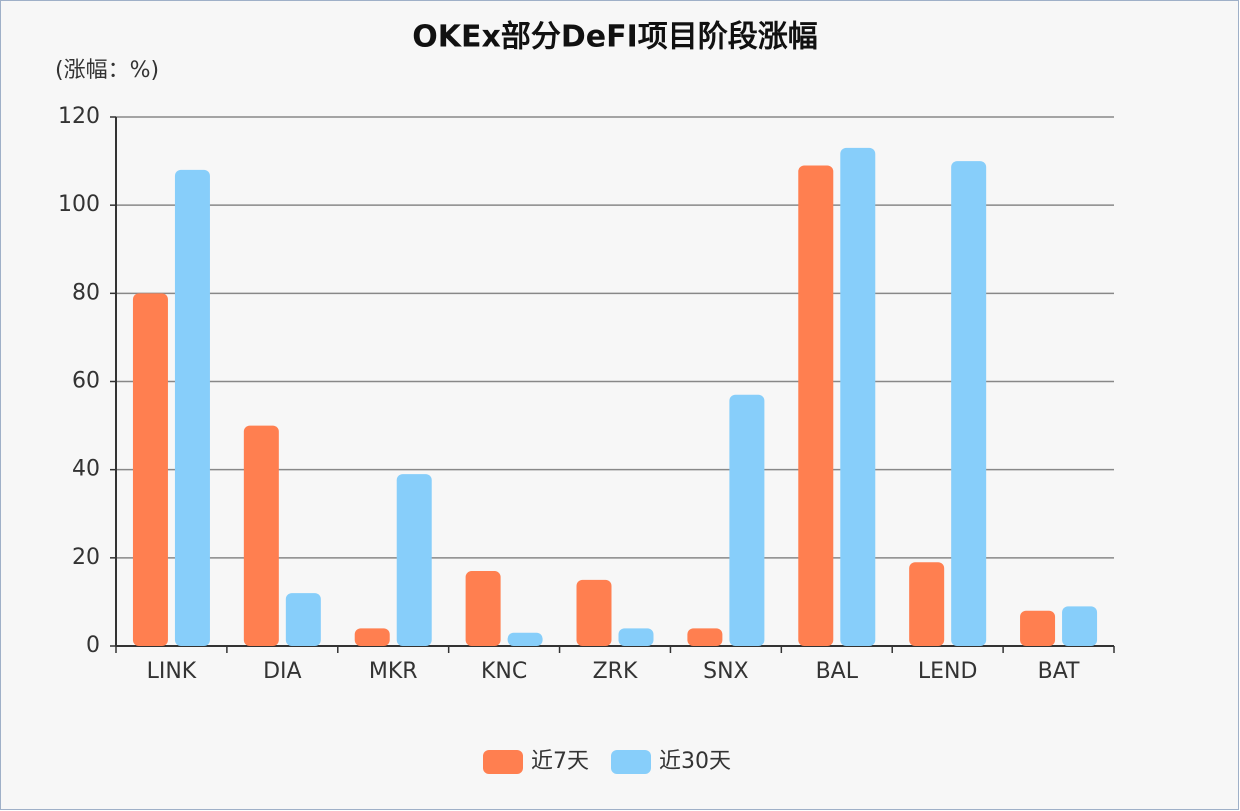  What do you see at coordinates (837, 671) in the screenshot?
I see `x-tick-label: BAL` at bounding box center [837, 671].